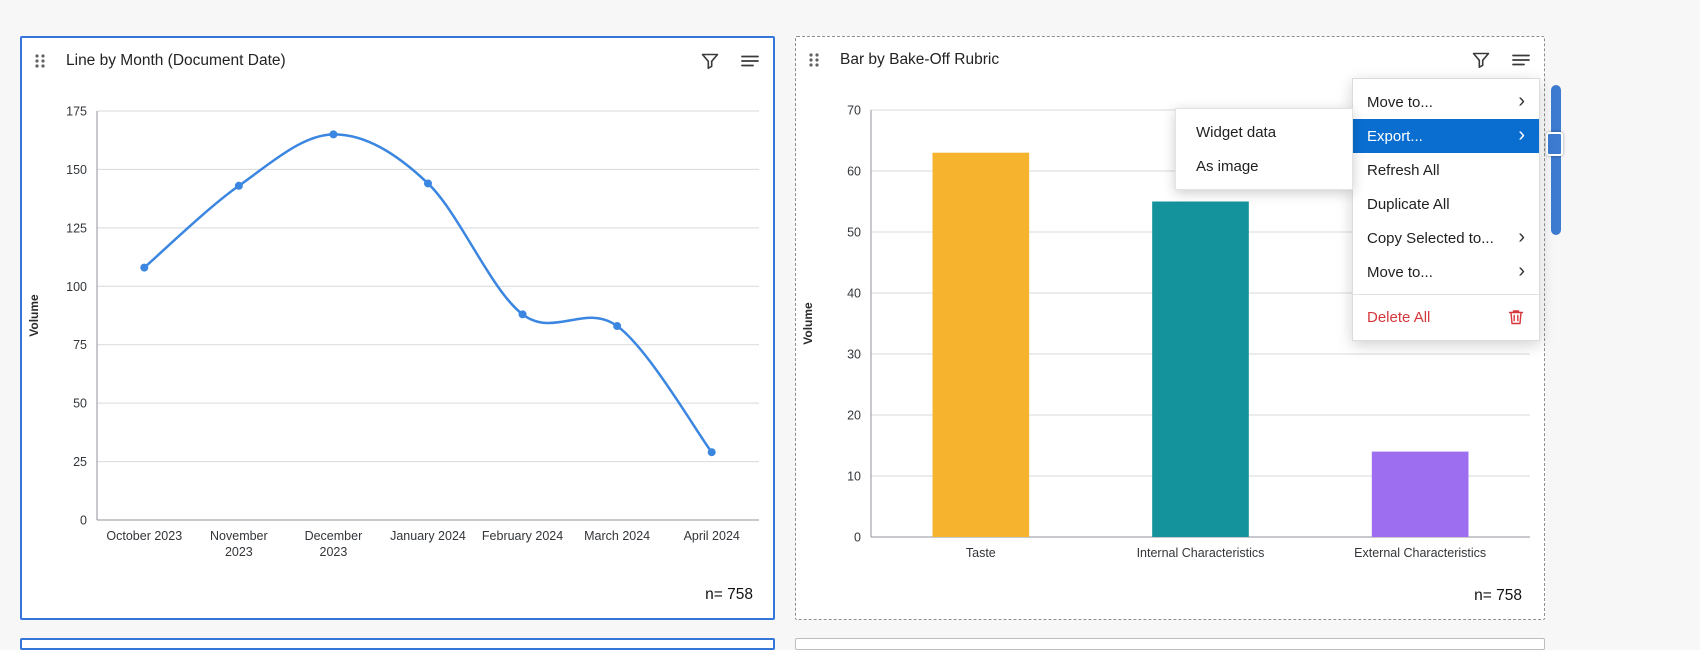 The width and height of the screenshot is (1700, 650). I want to click on submenu-item-as-image: As image, so click(1227, 166).